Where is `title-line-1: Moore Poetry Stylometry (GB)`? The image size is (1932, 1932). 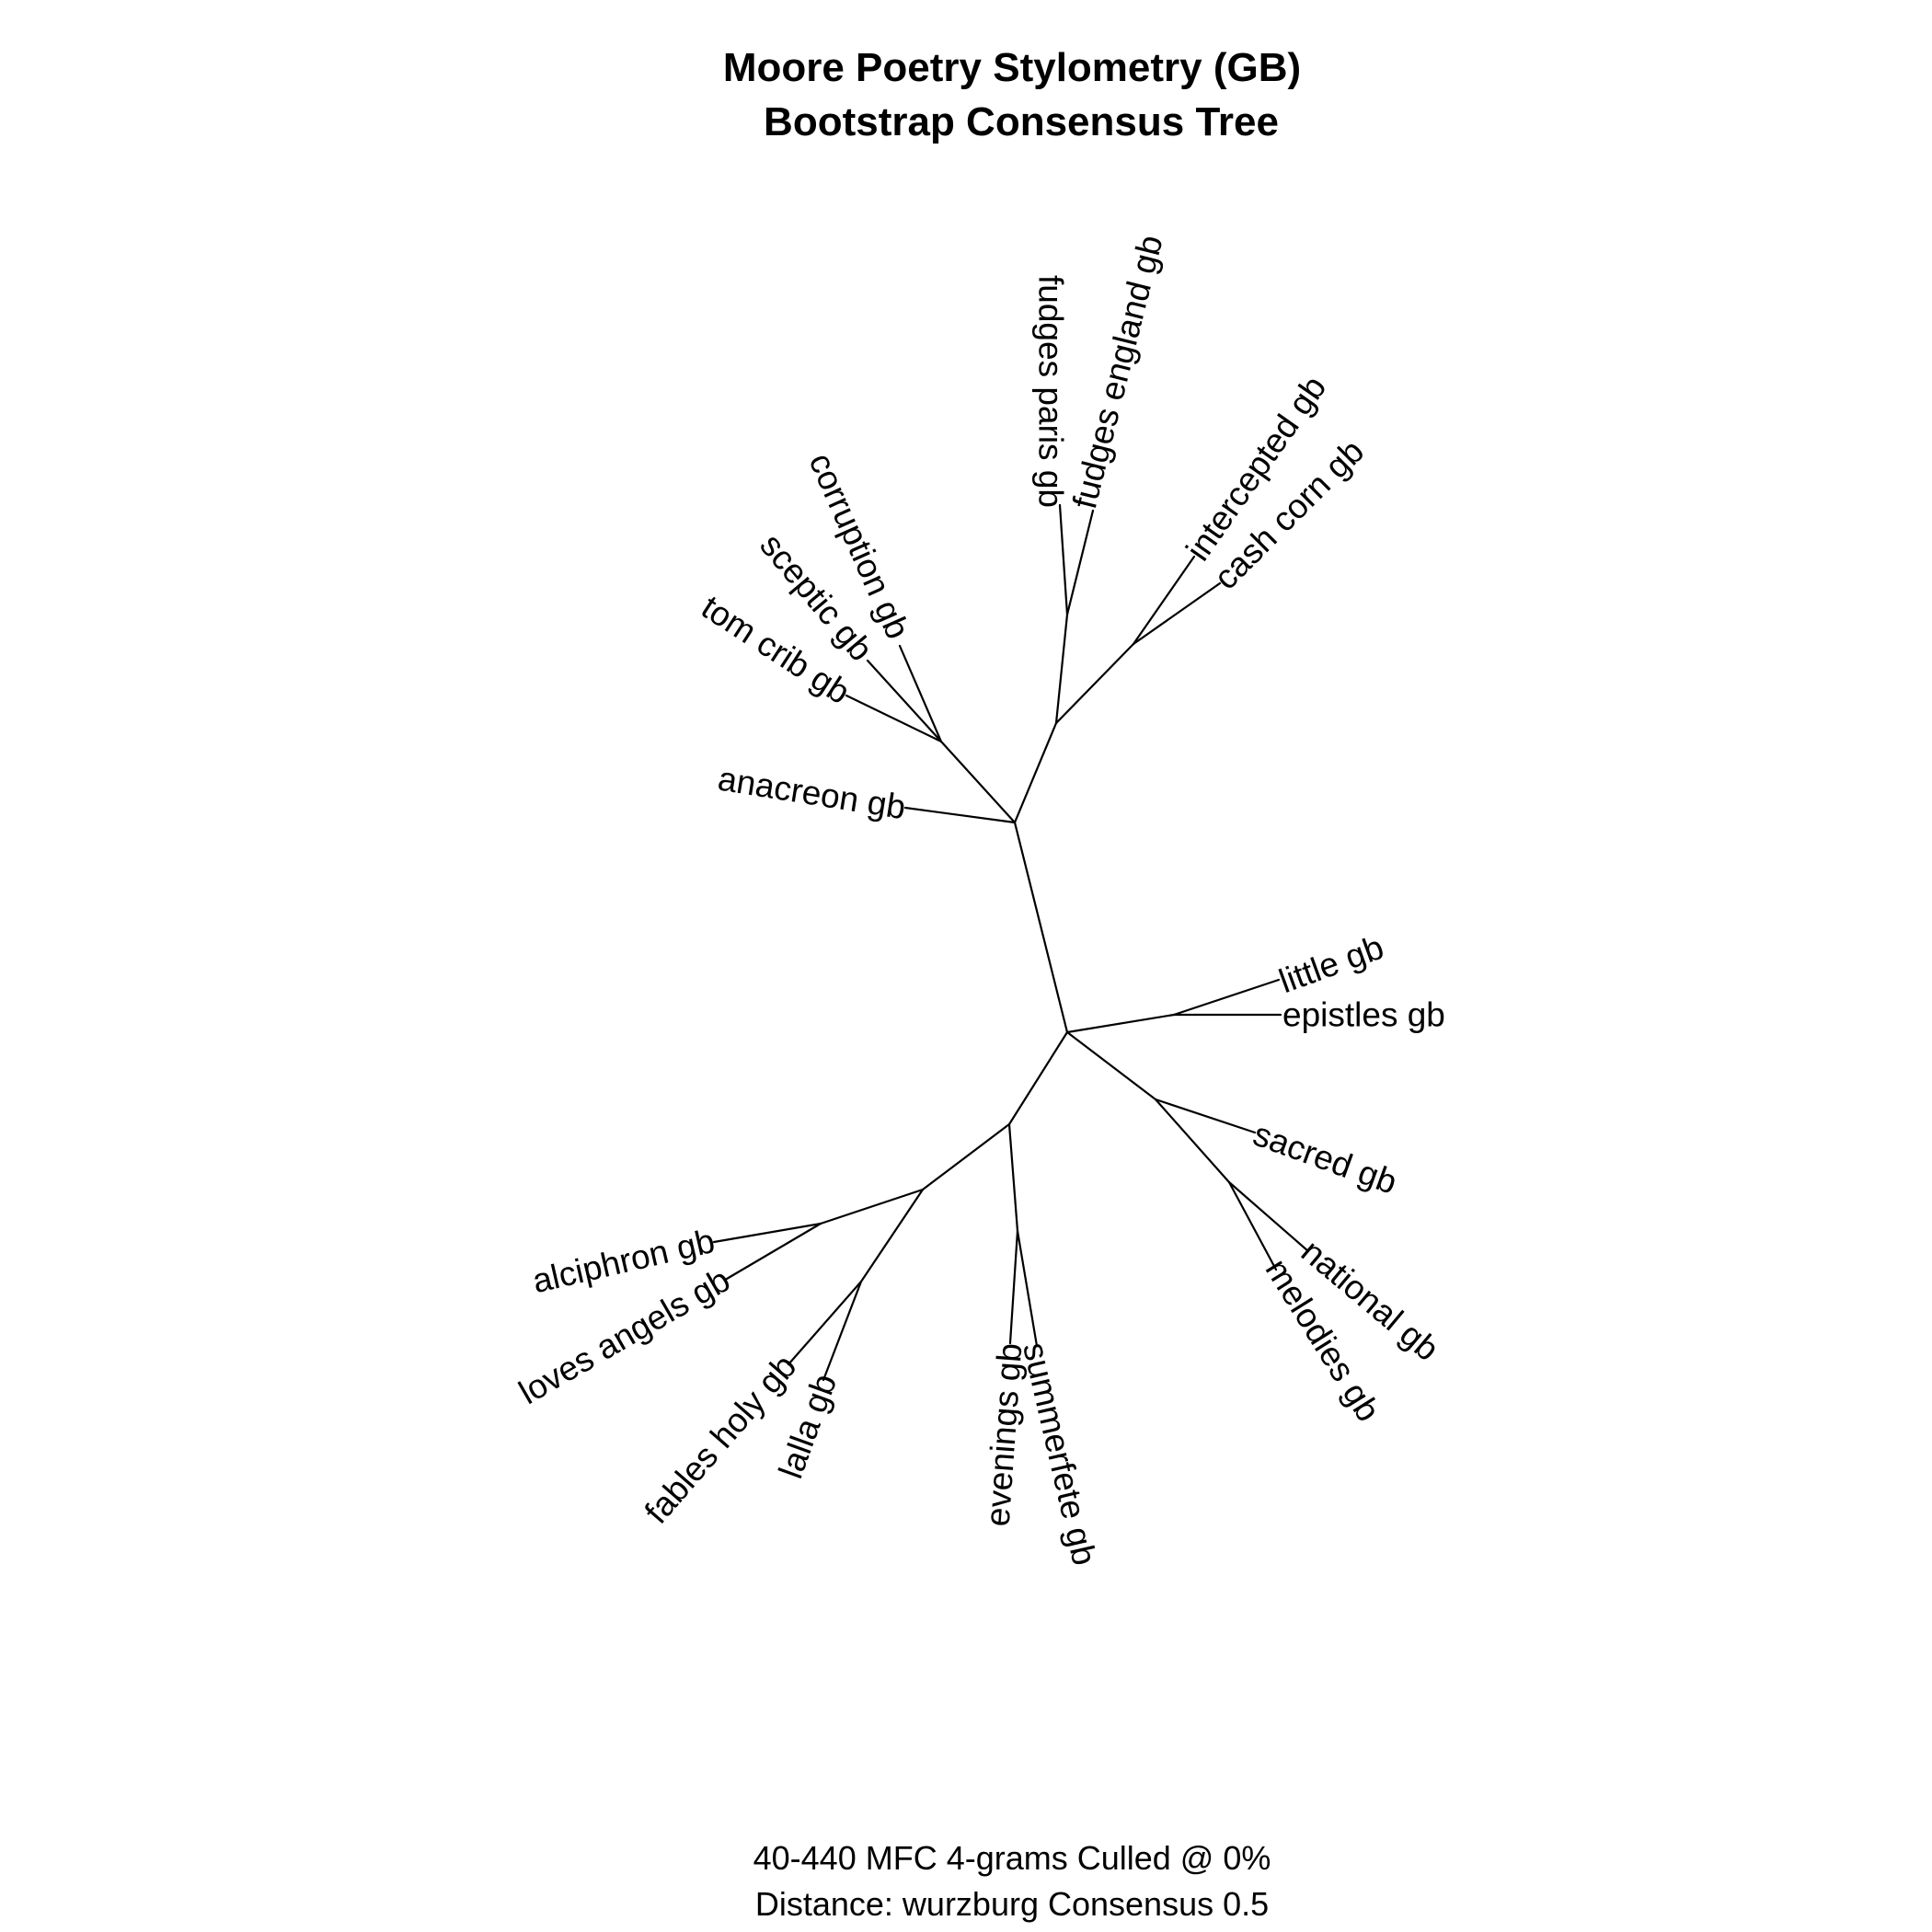 title-line-1: Moore Poetry Stylometry (GB) is located at coordinates (1012, 67).